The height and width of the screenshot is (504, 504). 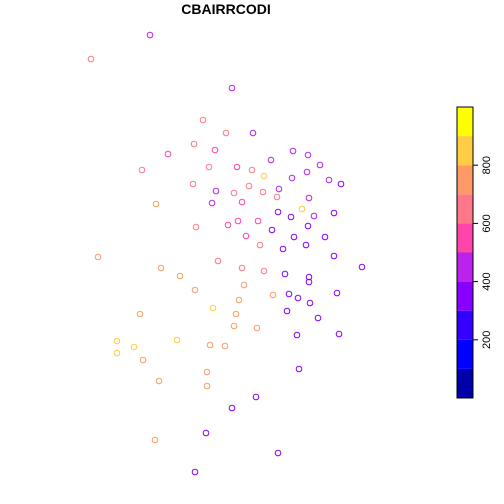 I want to click on chart-title: CBAIRRCODI, so click(x=225, y=9).